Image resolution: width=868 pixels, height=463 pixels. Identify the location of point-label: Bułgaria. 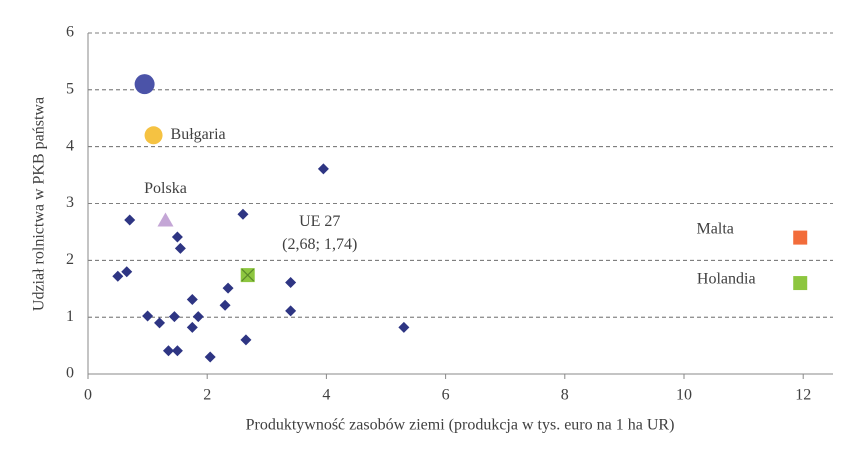
(198, 134).